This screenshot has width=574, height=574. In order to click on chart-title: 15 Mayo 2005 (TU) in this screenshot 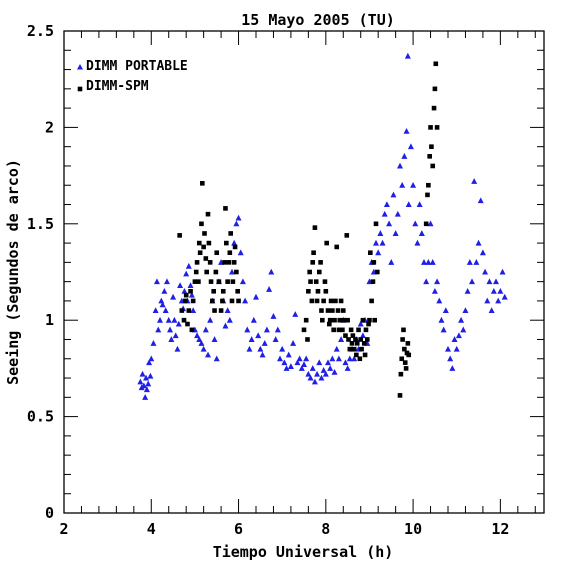, I will do `click(318, 20)`.